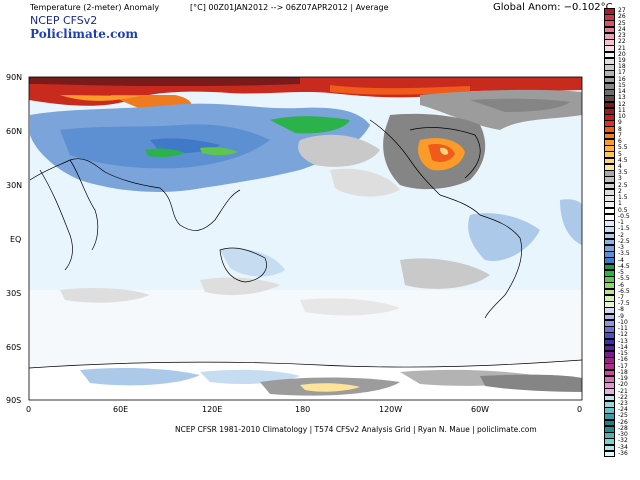 The image size is (640, 480). Describe the element at coordinates (623, 403) in the screenshot. I see `colorbar-label: -23` at that location.